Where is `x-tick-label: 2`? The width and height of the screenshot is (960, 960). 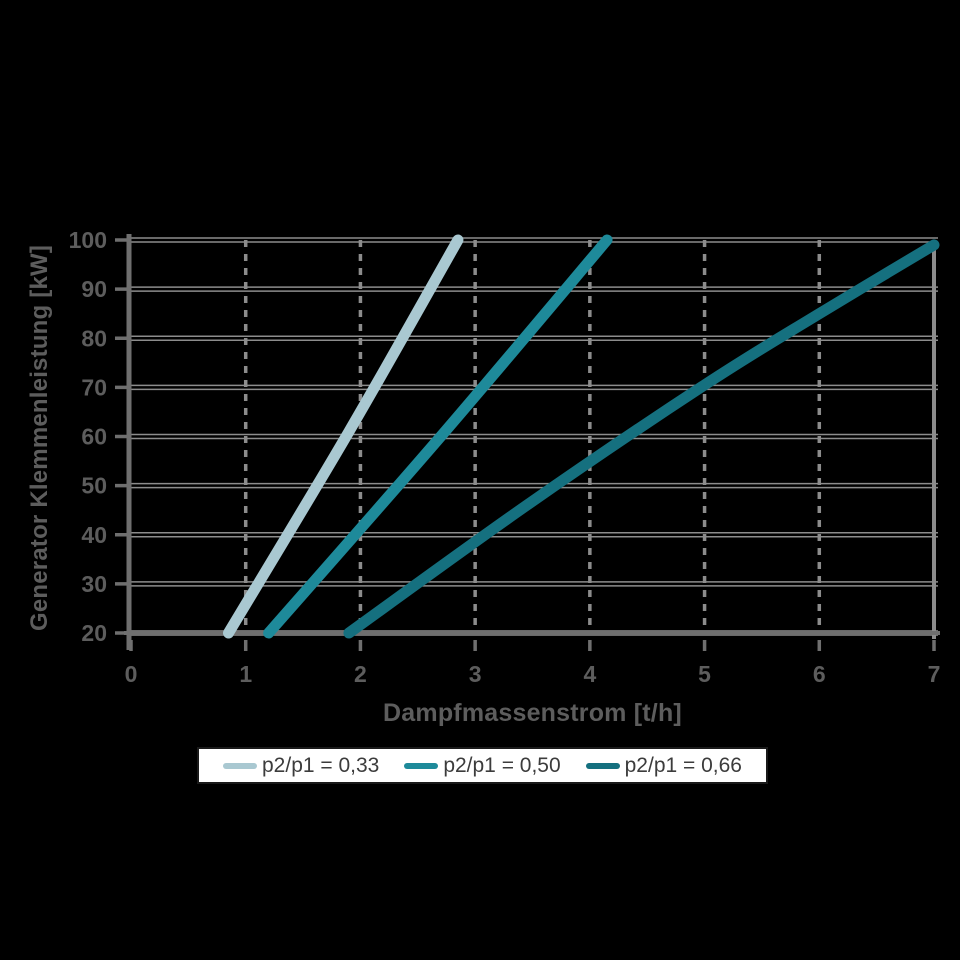
x-tick-label: 2 is located at coordinates (360, 674).